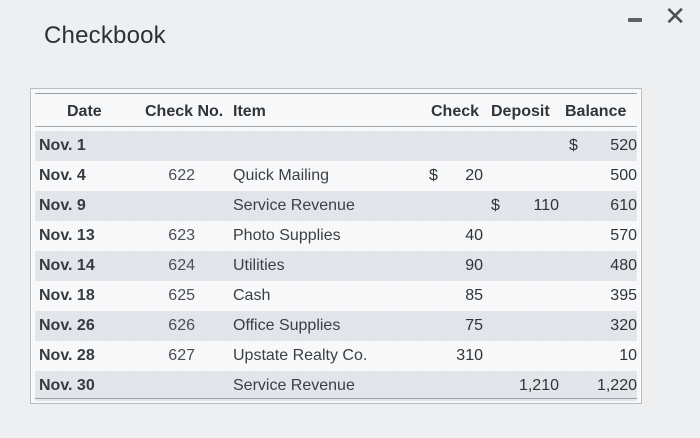 This screenshot has width=700, height=438. What do you see at coordinates (336, 146) in the screenshot?
I see `table-row: Nov. 1 $520` at bounding box center [336, 146].